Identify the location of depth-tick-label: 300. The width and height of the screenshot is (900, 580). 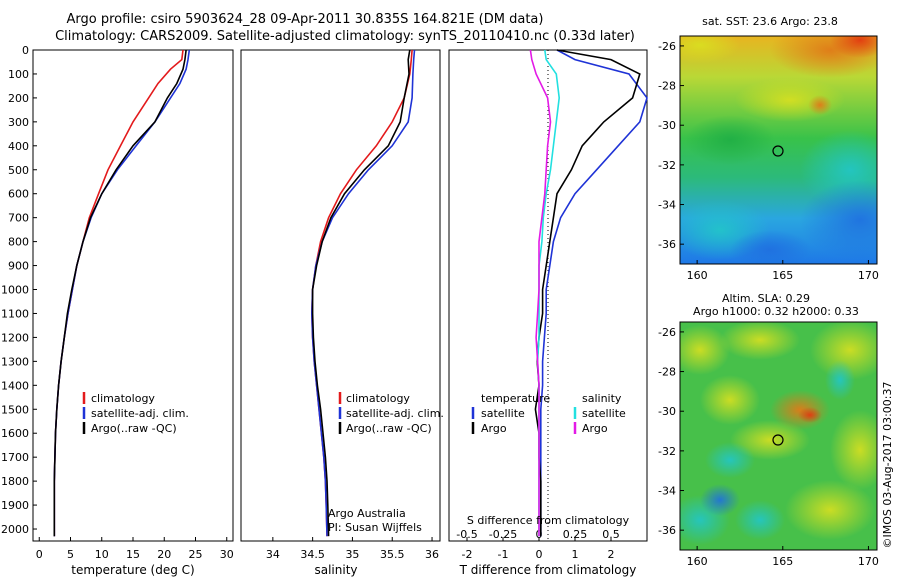
(18, 122).